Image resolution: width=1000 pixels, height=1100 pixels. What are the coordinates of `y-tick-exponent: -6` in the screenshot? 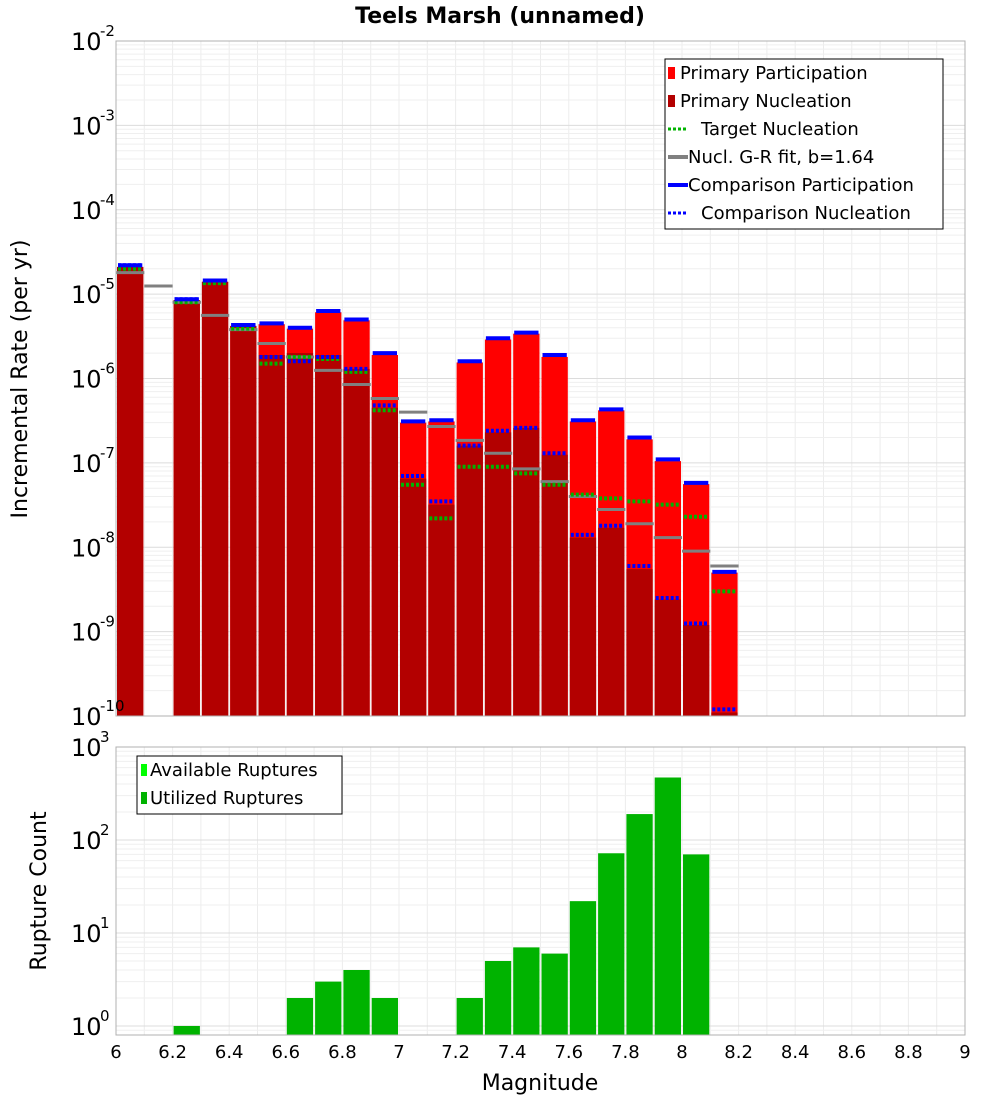 It's located at (107, 369).